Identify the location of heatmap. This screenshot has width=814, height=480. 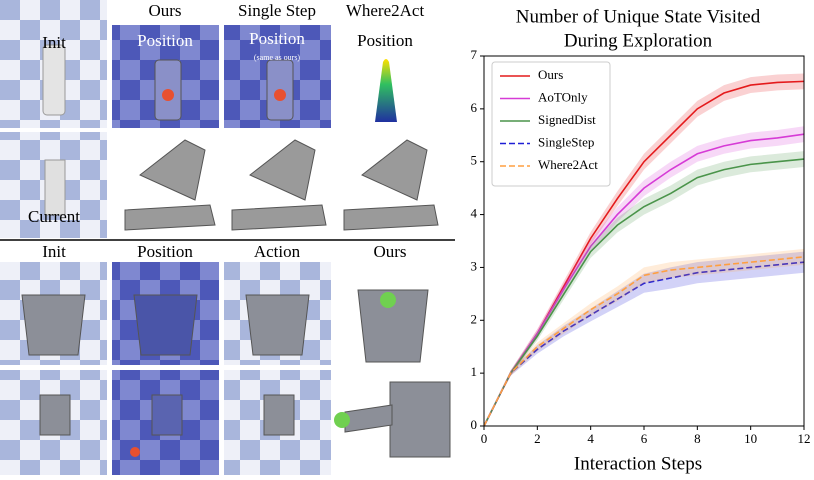
(386, 90).